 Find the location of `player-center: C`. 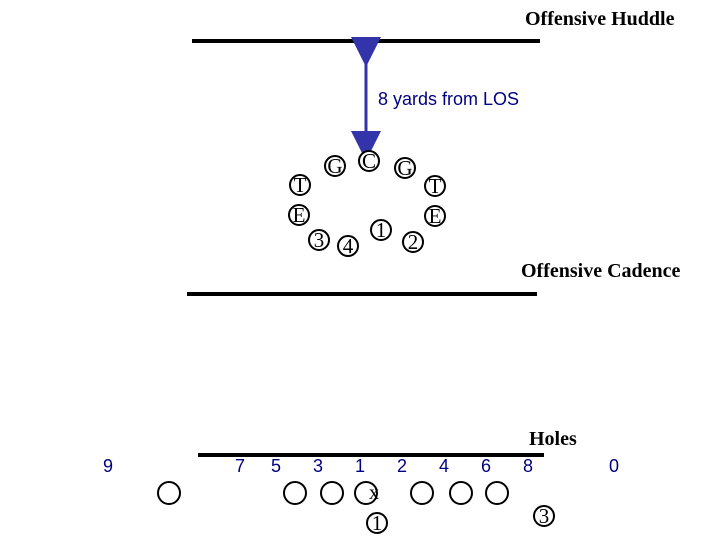

player-center: C is located at coordinates (369, 161).